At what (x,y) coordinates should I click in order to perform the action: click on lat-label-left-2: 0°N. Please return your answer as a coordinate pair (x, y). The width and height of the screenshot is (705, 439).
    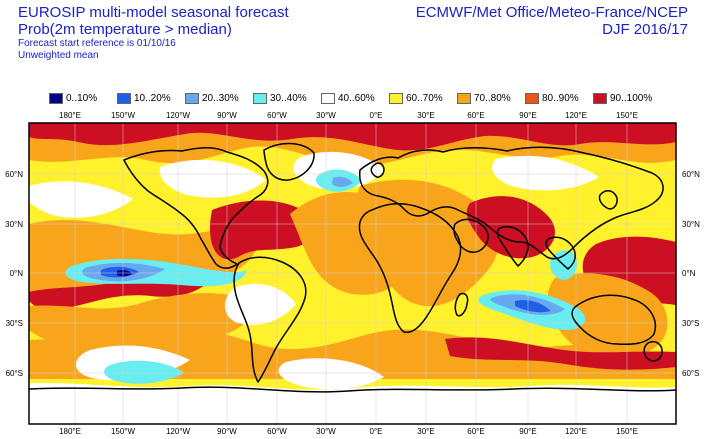
    Looking at the image, I should click on (17, 273).